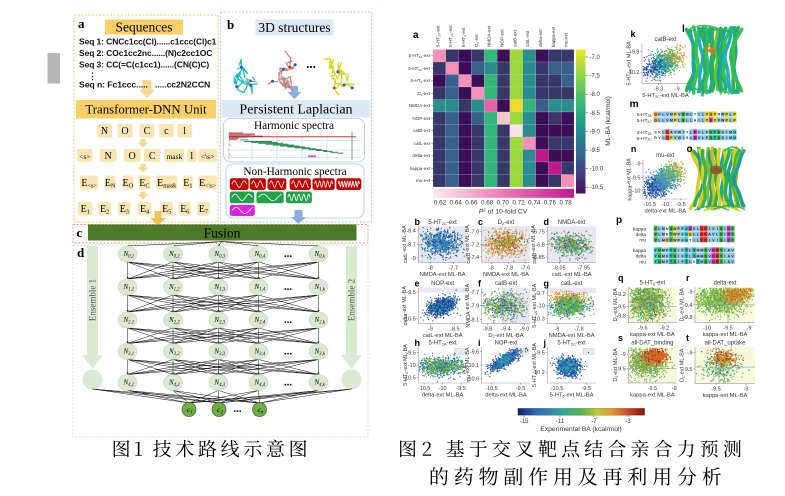 This screenshot has width=785, height=496. What do you see at coordinates (665, 40) in the screenshot?
I see `svg-text: catB-ext` at bounding box center [665, 40].